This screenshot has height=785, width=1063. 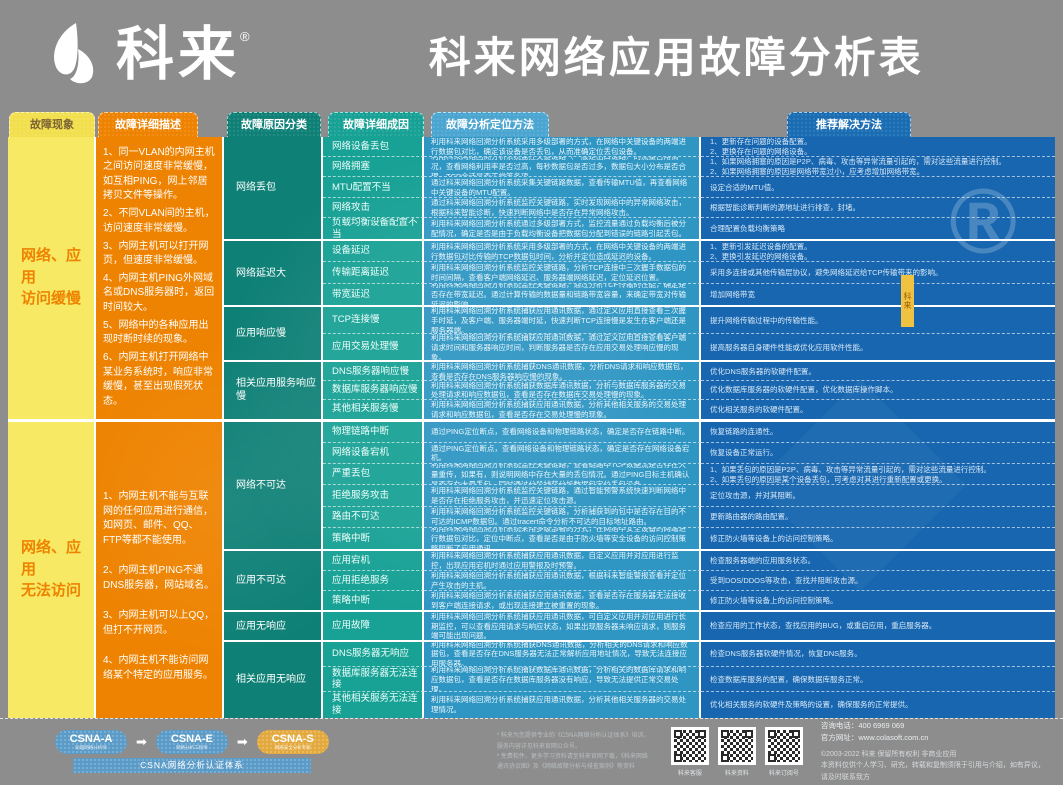 What do you see at coordinates (192, 747) in the screenshot?
I see `badge-subtitle: 网络分析工程师` at bounding box center [192, 747].